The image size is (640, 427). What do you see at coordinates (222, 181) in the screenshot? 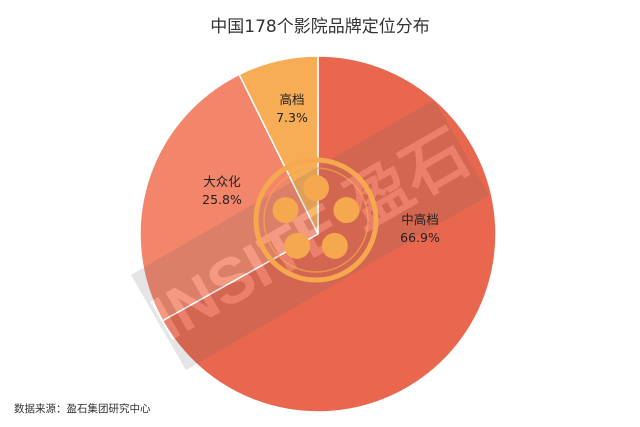
I see `slice-label-name-2: 大众化` at bounding box center [222, 181].